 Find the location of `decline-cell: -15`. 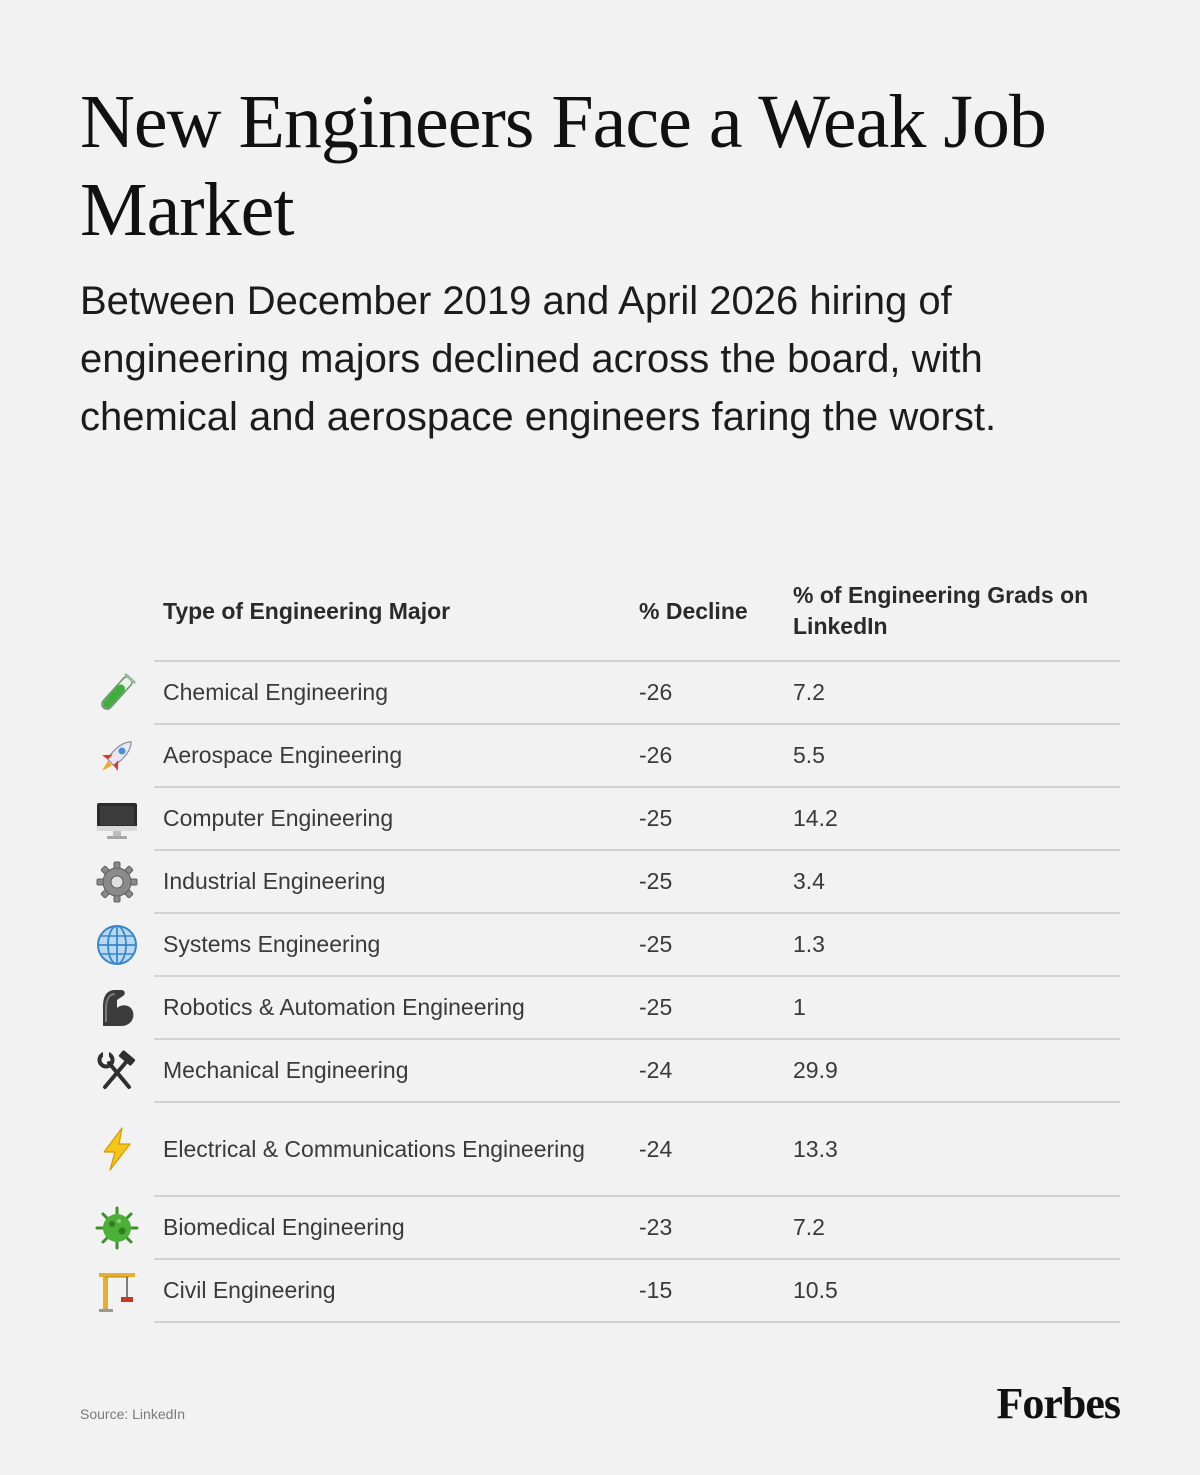

decline-cell: -15 is located at coordinates (707, 1291).